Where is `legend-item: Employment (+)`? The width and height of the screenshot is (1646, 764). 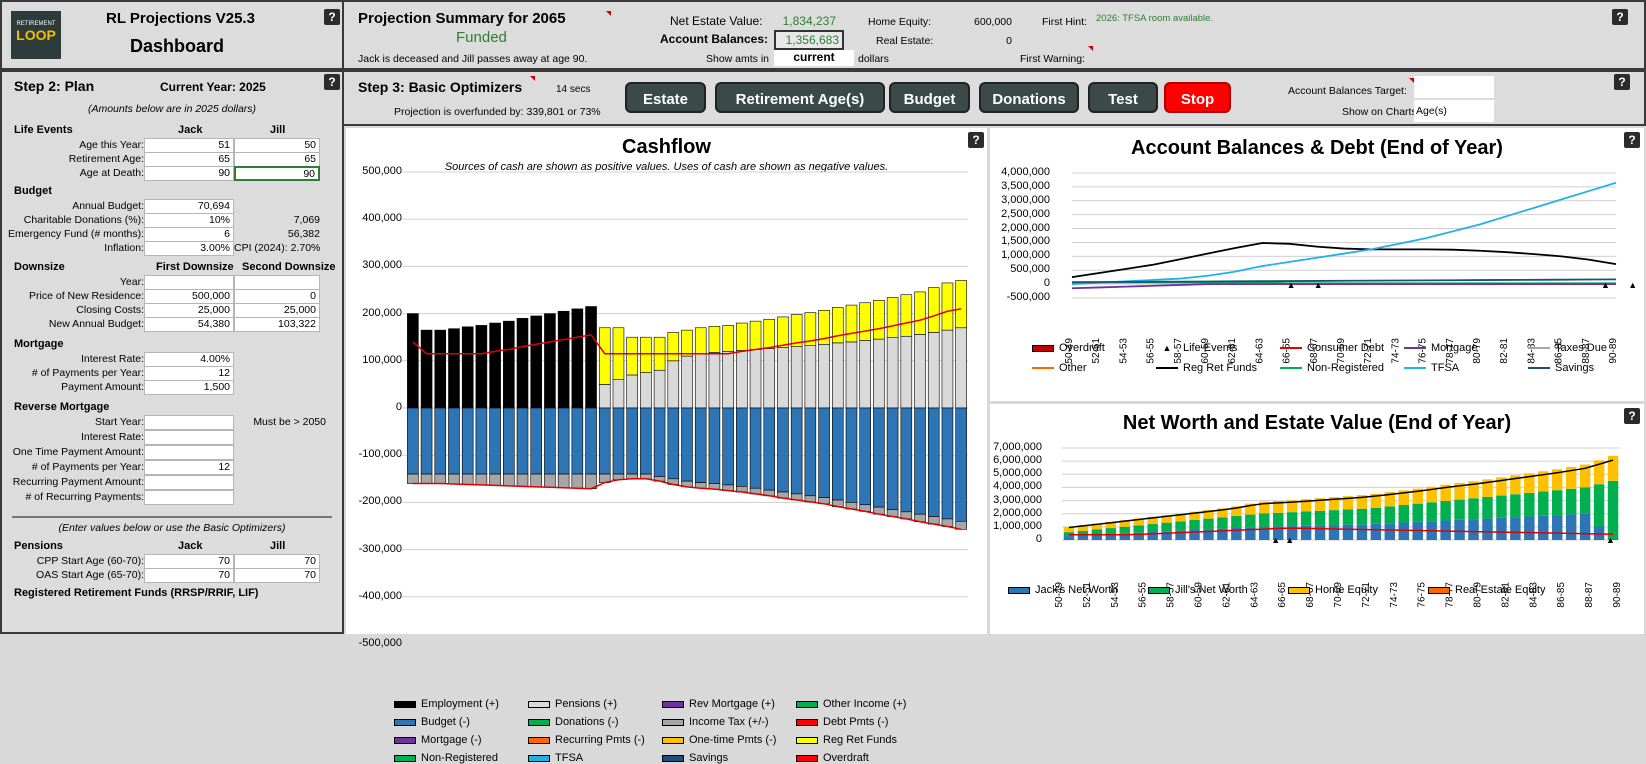 legend-item: Employment (+) is located at coordinates (446, 704).